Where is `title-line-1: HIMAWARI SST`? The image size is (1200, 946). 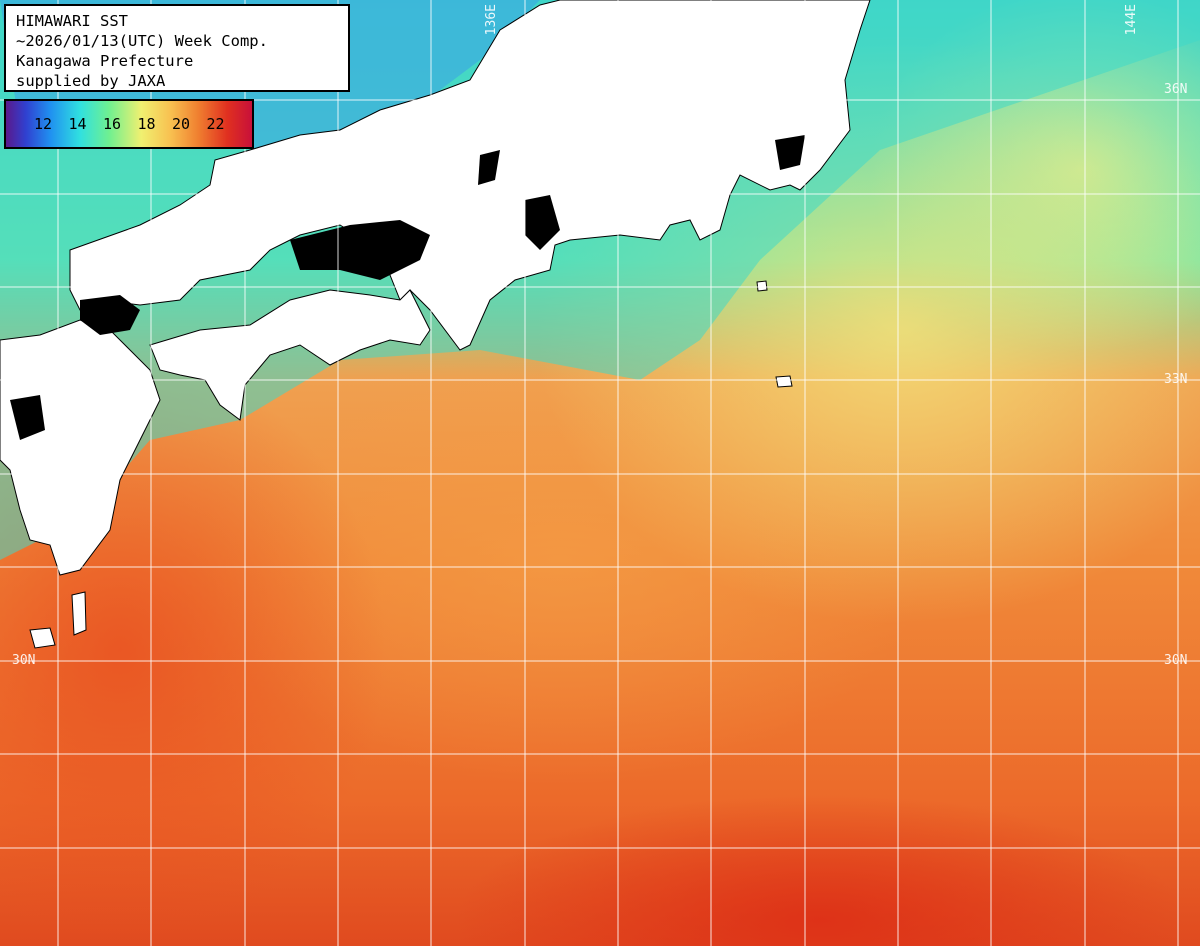 title-line-1: HIMAWARI SST is located at coordinates (72, 21).